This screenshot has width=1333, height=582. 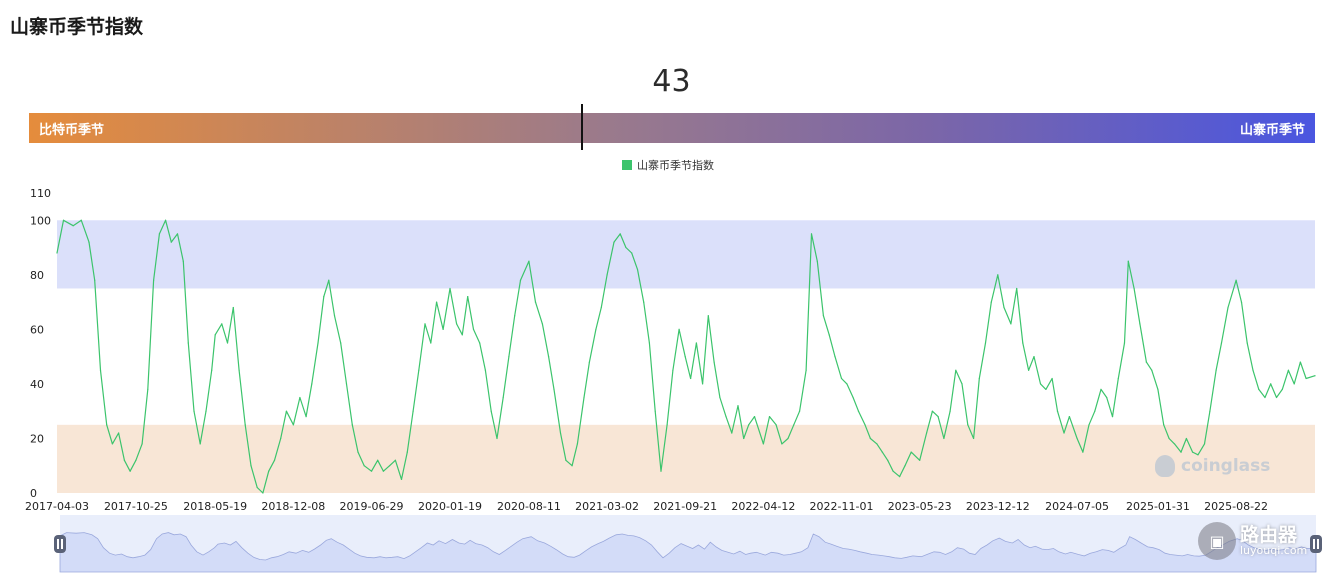 What do you see at coordinates (675, 165) in the screenshot?
I see `legend-label: 山寨币季节指数` at bounding box center [675, 165].